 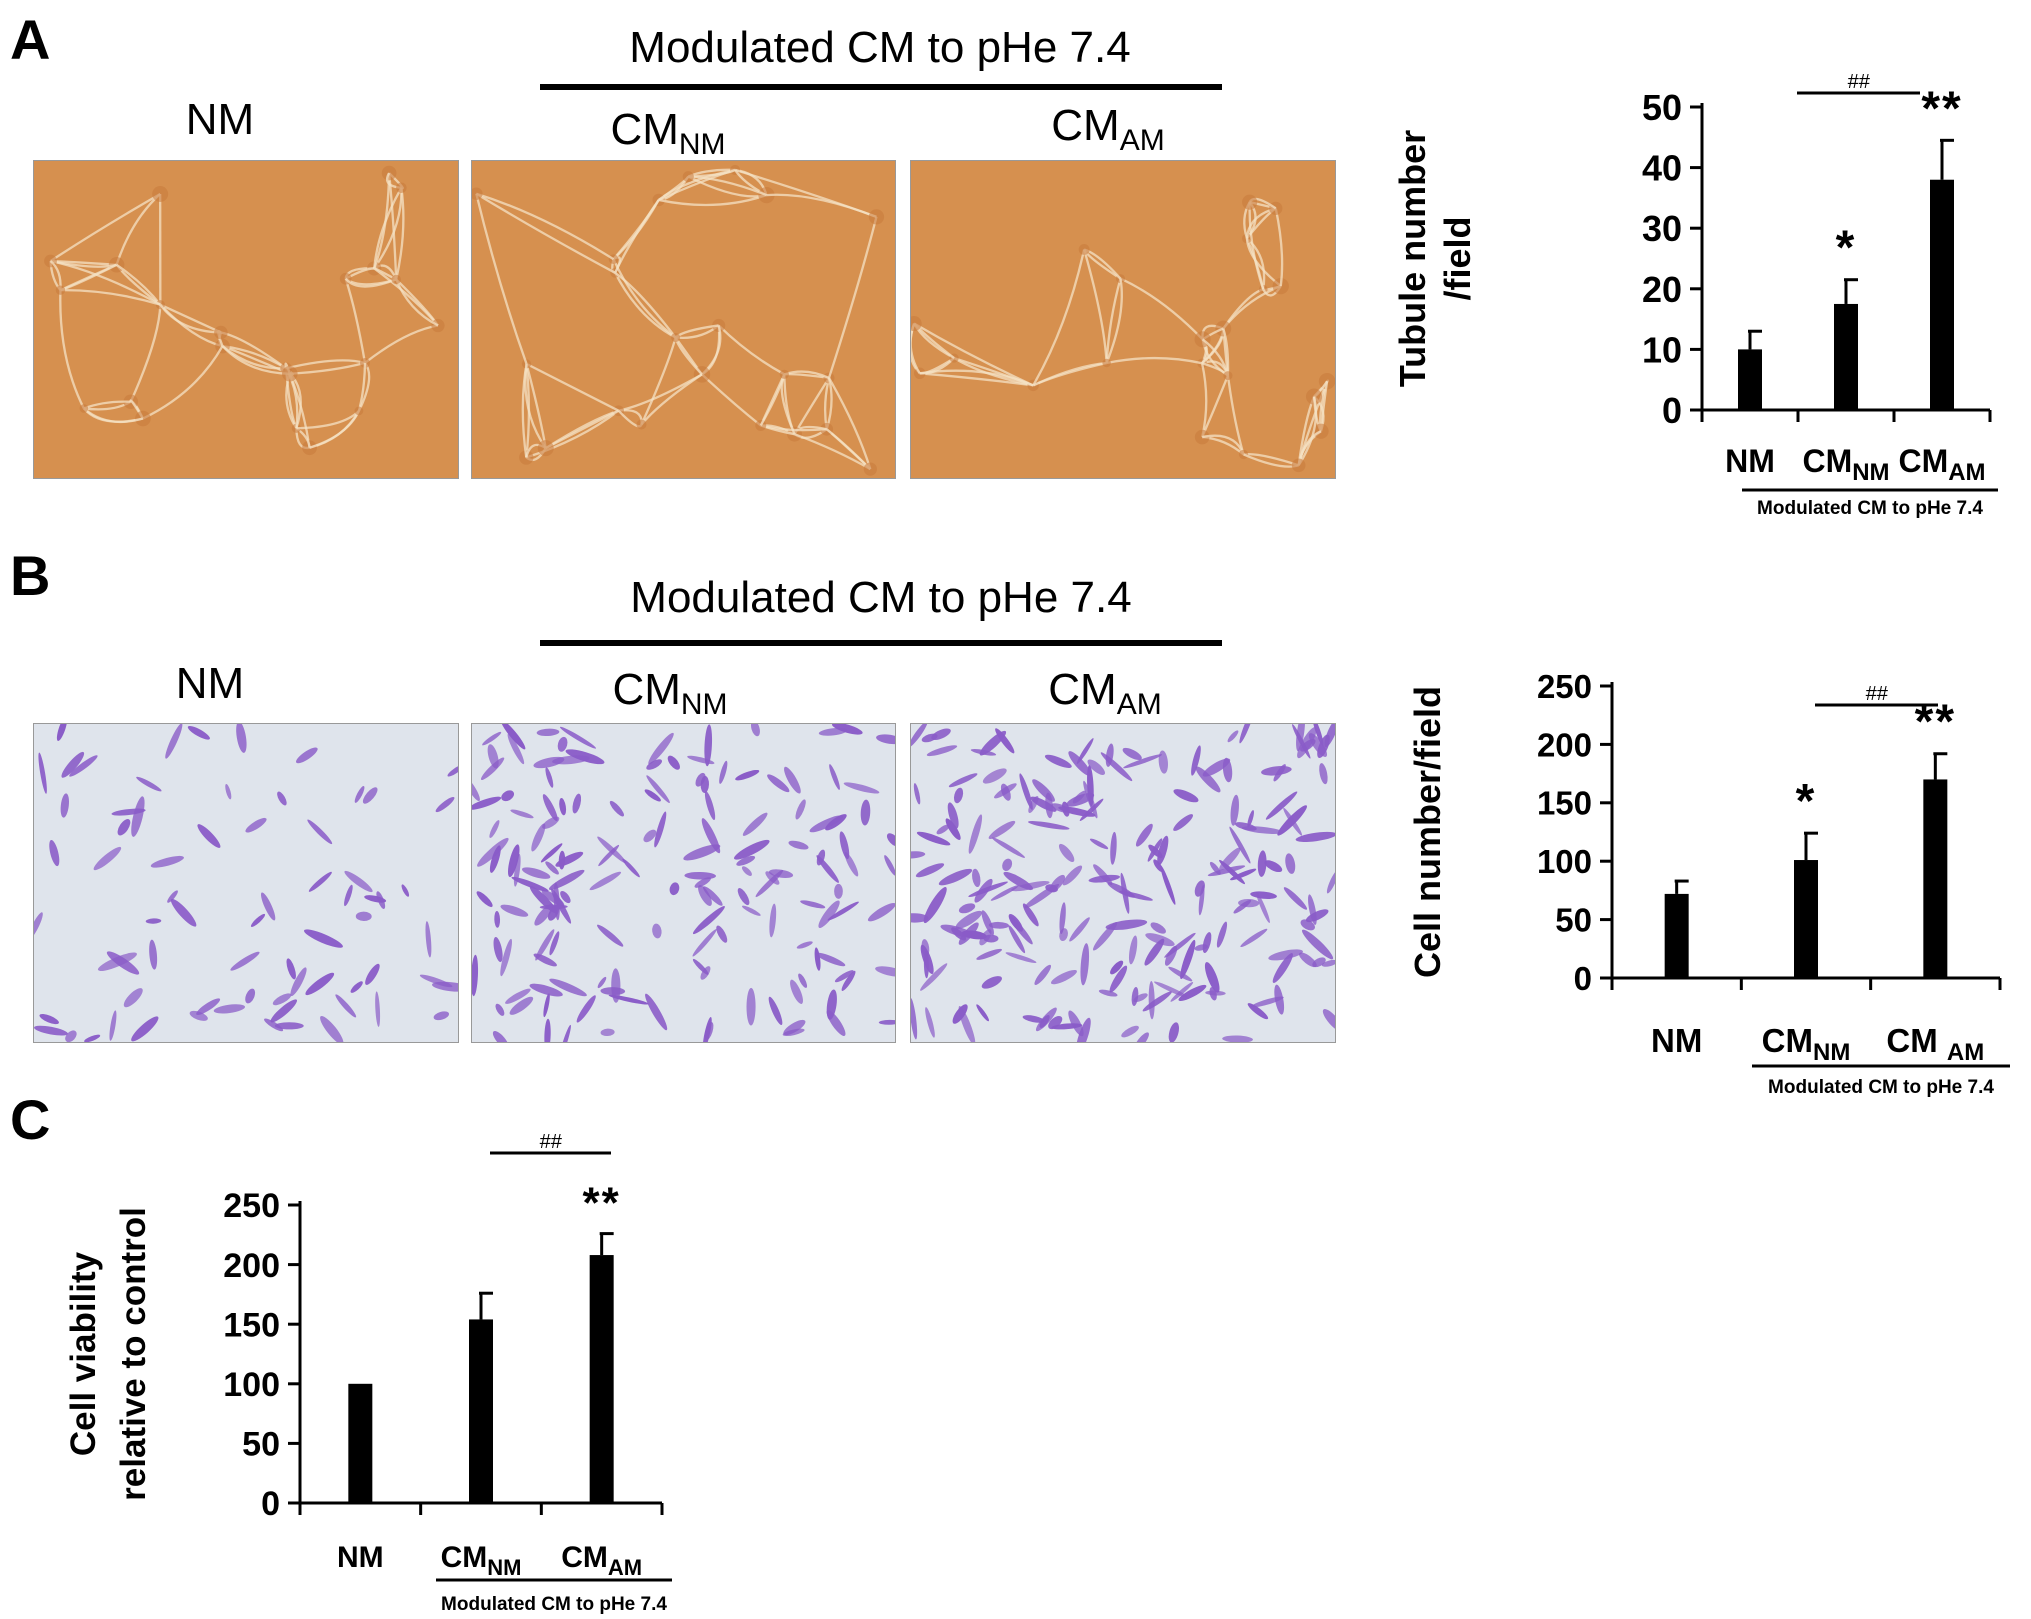 What do you see at coordinates (30, 1119) in the screenshot?
I see `panel-letter-c: C` at bounding box center [30, 1119].